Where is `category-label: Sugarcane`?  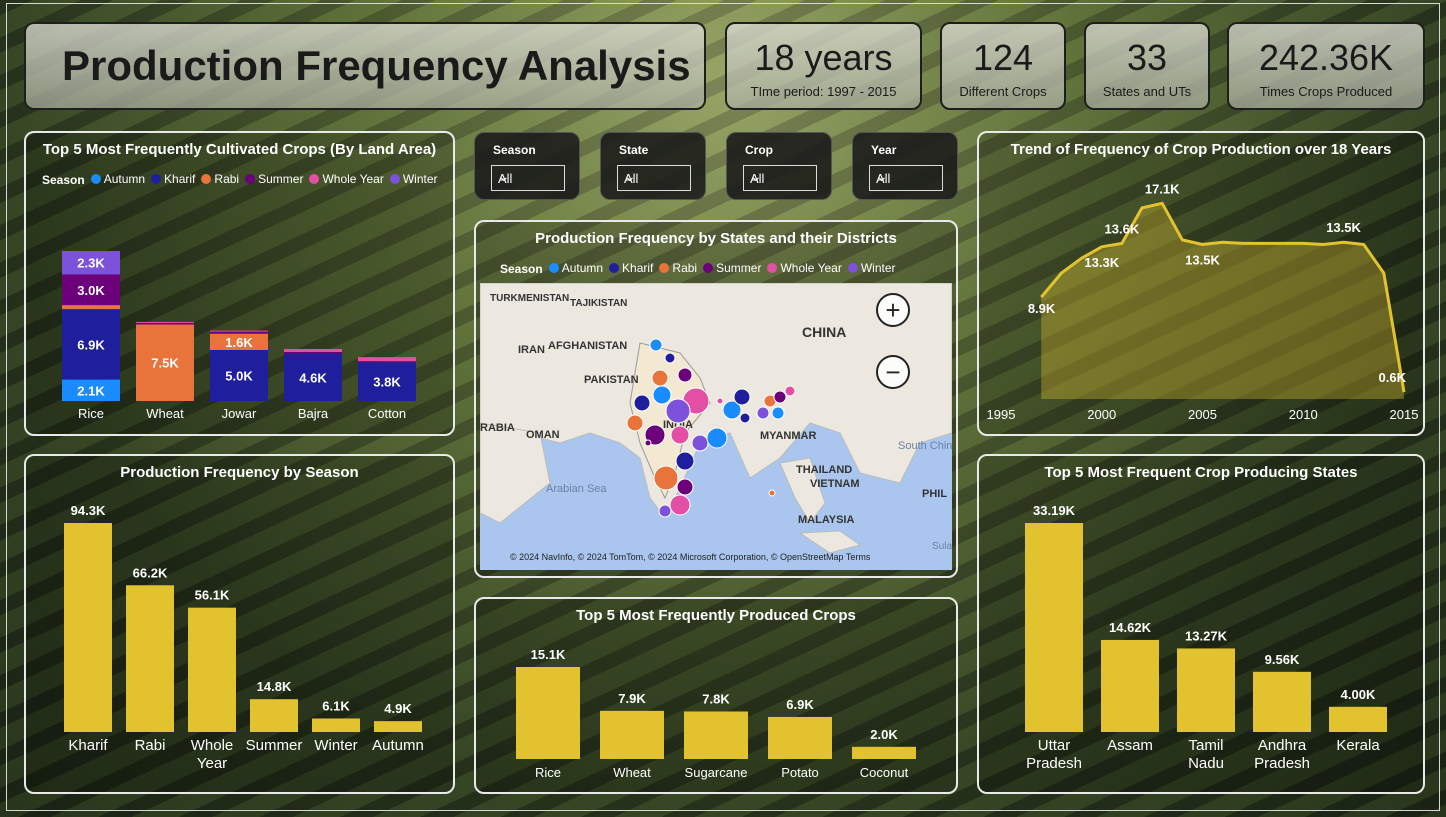
category-label: Sugarcane is located at coordinates (716, 772).